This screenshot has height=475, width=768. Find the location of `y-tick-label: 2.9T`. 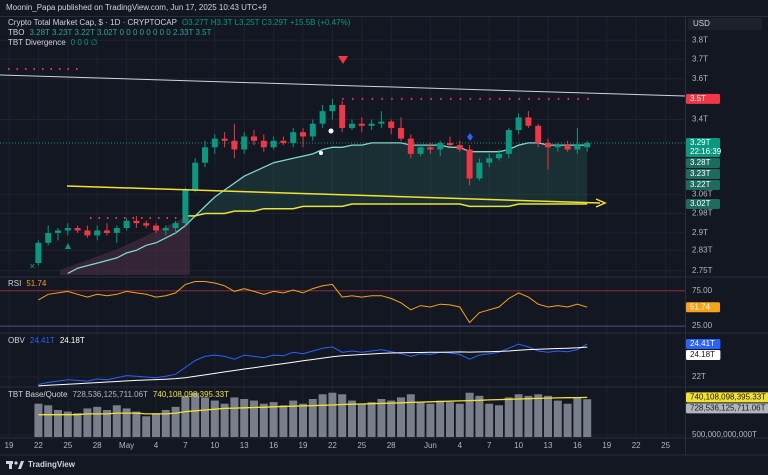

y-tick-label: 2.9T is located at coordinates (700, 232).